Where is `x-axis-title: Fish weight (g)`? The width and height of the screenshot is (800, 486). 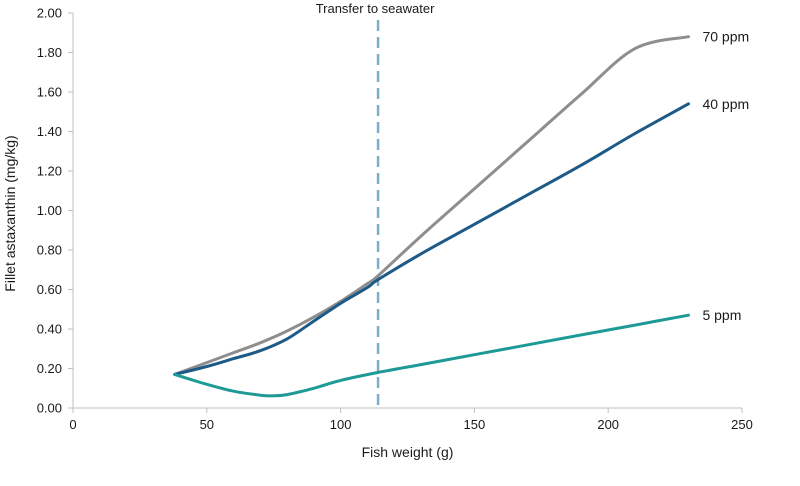 x-axis-title: Fish weight (g) is located at coordinates (408, 452).